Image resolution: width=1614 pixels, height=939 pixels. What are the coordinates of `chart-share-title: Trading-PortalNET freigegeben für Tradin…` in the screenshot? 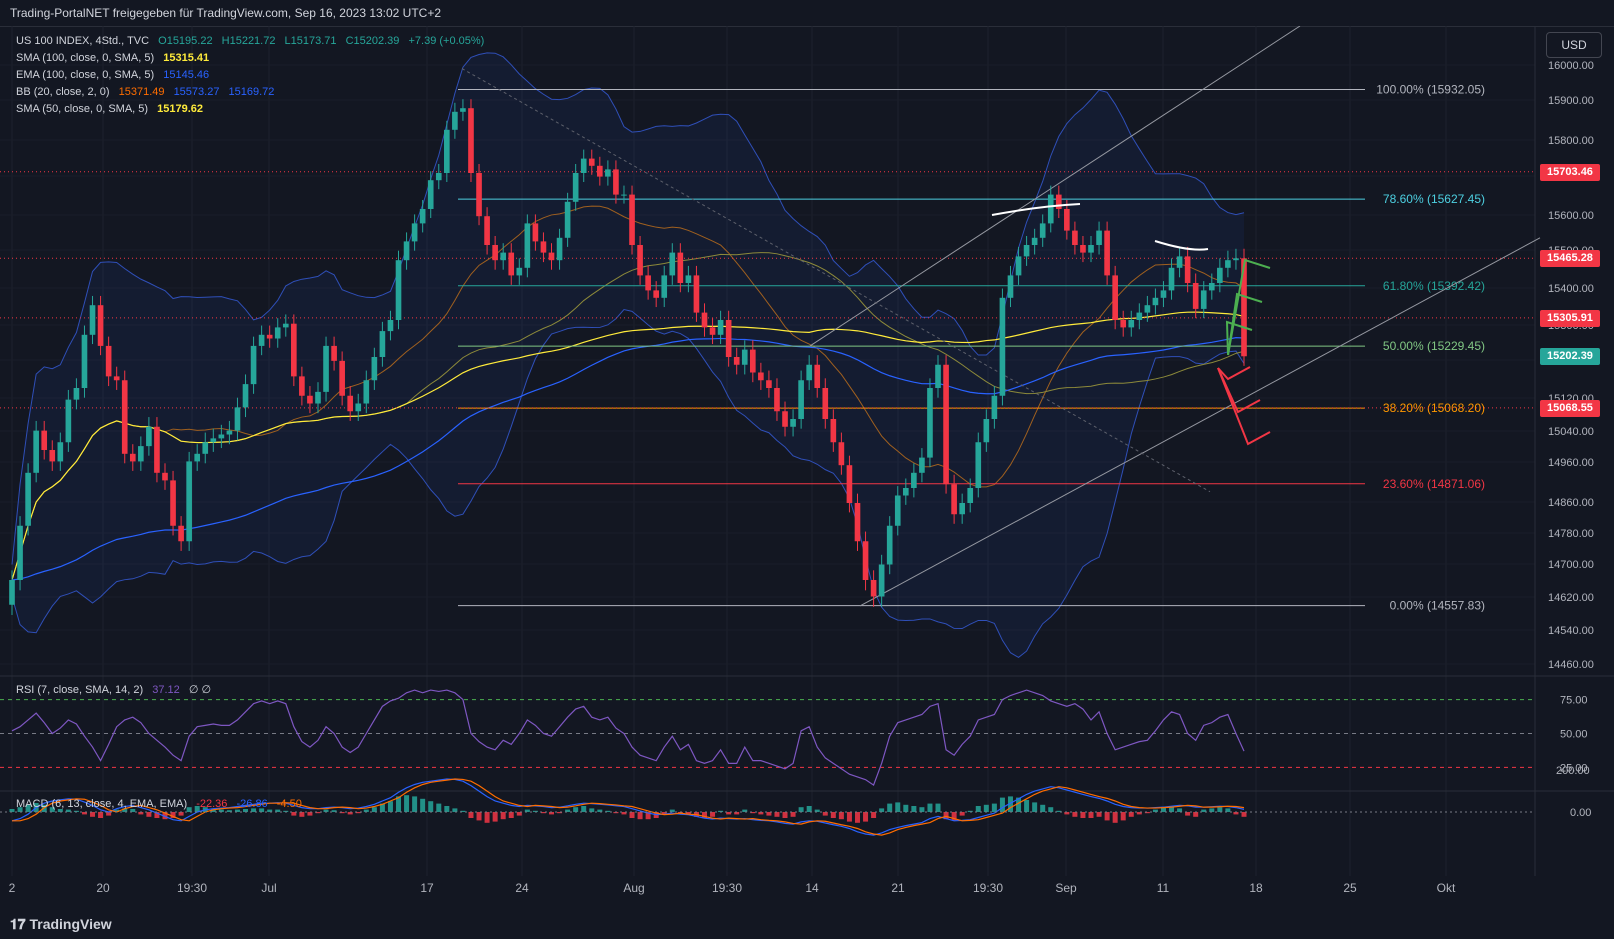 It's located at (226, 13).